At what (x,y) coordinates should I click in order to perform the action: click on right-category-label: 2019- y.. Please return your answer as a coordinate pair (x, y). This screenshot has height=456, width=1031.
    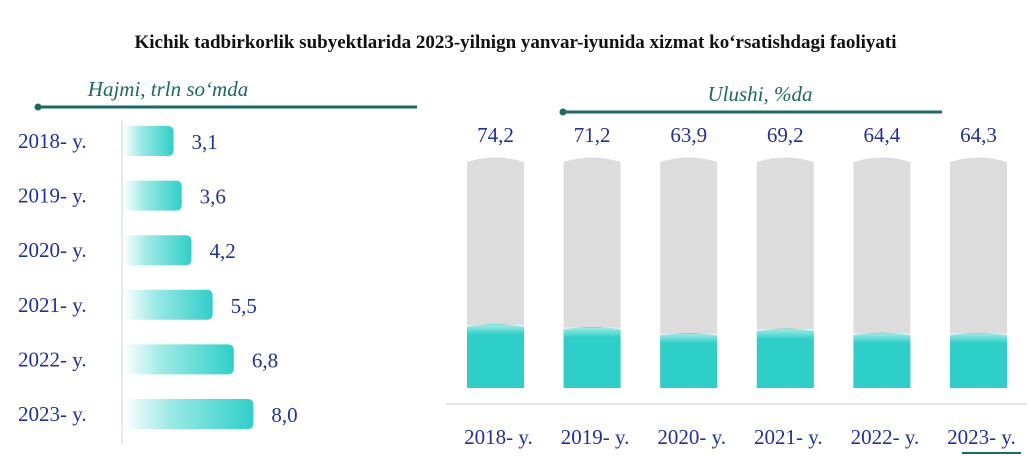
    Looking at the image, I should click on (595, 437).